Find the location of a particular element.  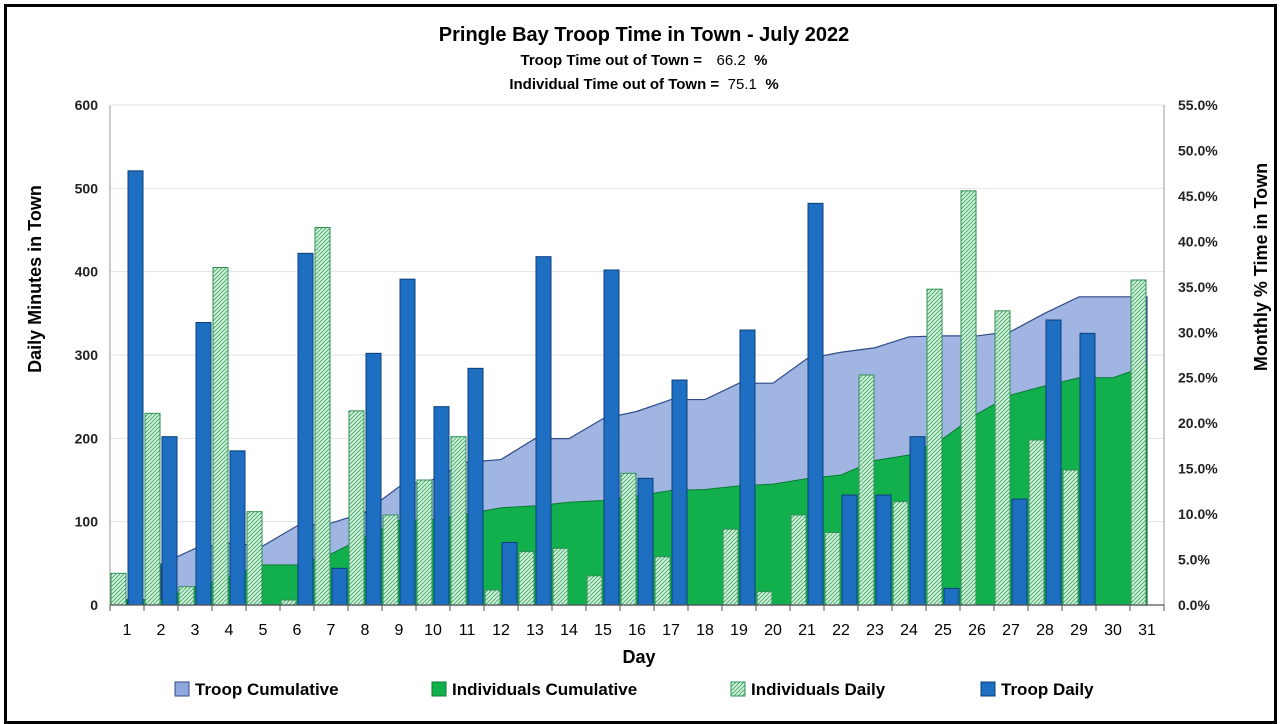

x-tick-label: 11 is located at coordinates (467, 630).